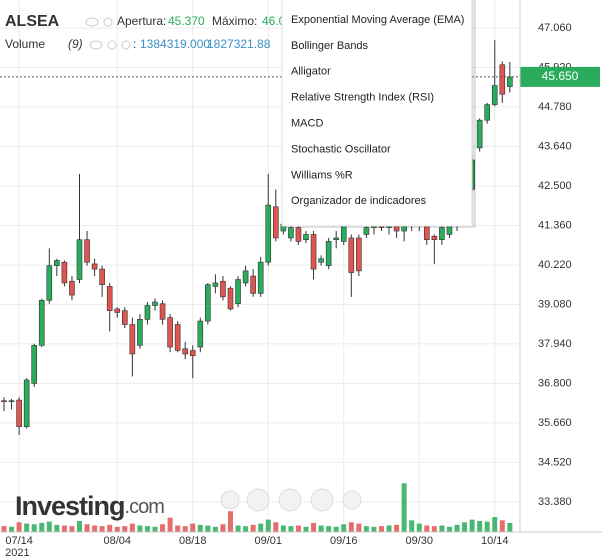 The width and height of the screenshot is (602, 560). What do you see at coordinates (560, 76) in the screenshot?
I see `last-price-label: 45.650` at bounding box center [560, 76].